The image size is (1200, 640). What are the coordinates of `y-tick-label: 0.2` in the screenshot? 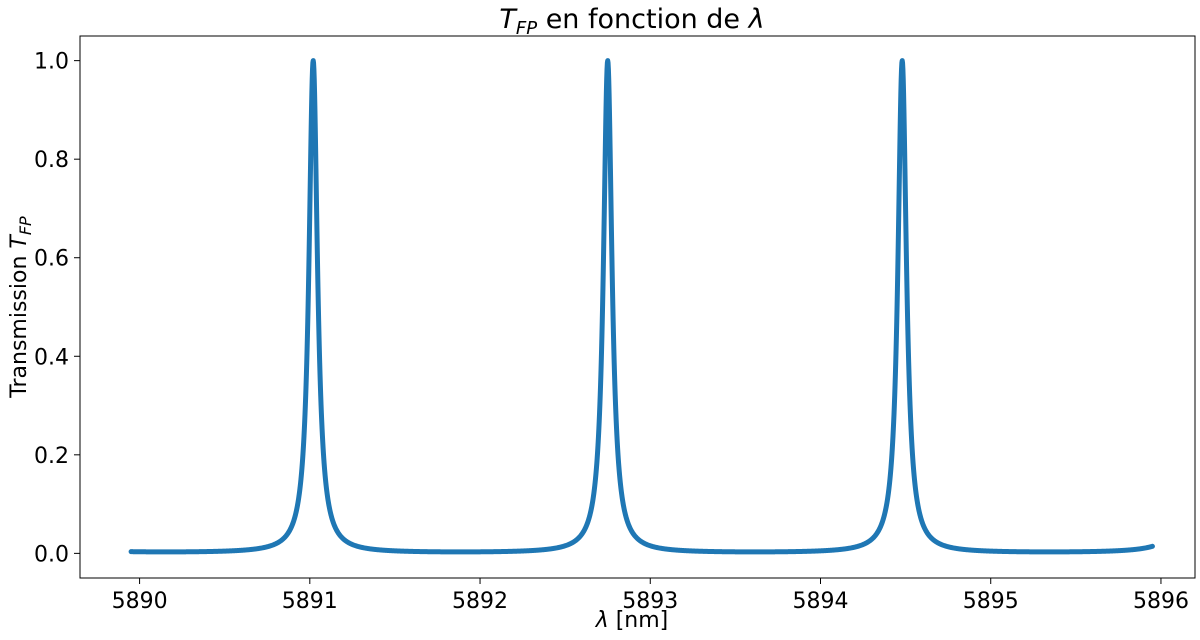 It's located at (51, 456).